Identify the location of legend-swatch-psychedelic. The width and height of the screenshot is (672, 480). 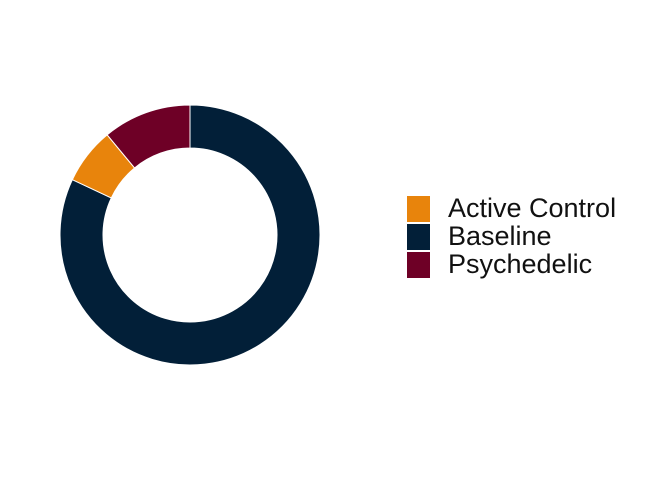
(418, 265).